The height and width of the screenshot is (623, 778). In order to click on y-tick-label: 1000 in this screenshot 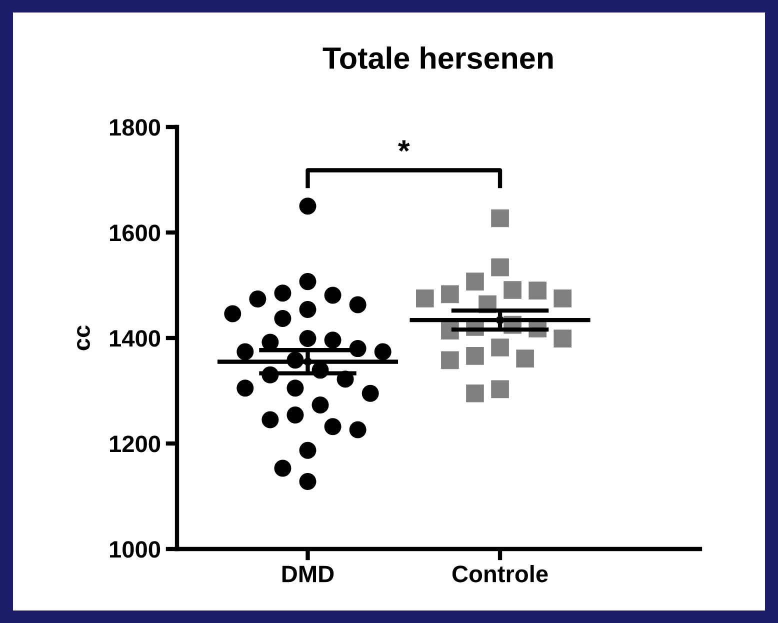, I will do `click(135, 549)`.